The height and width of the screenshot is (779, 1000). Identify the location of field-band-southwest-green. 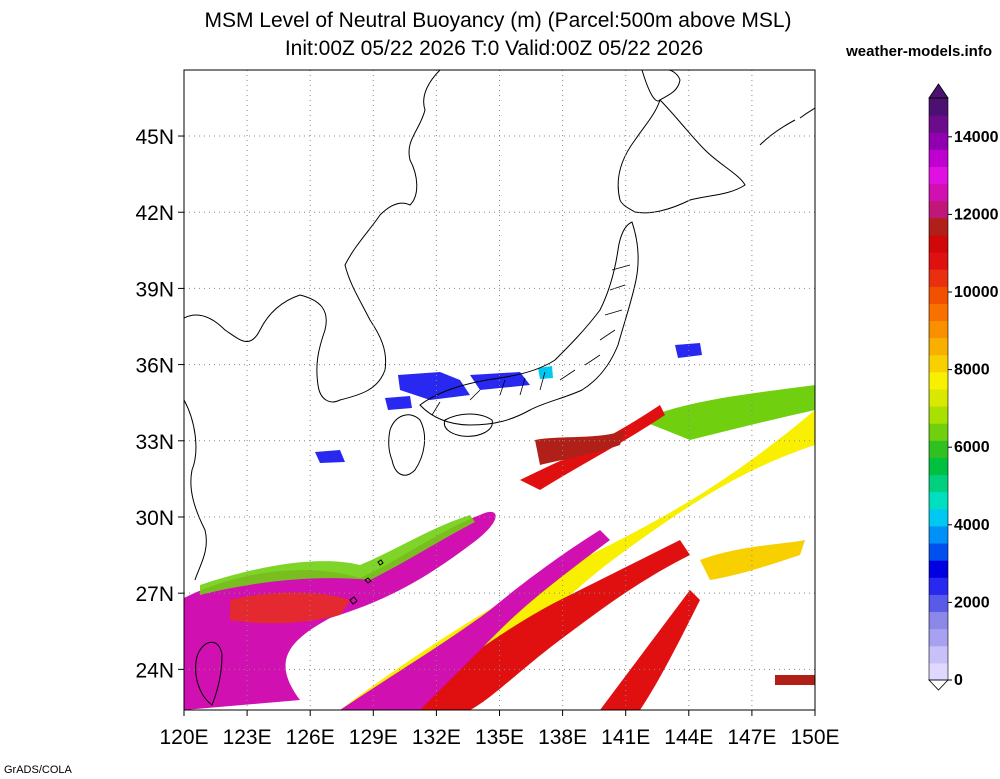
(337, 555).